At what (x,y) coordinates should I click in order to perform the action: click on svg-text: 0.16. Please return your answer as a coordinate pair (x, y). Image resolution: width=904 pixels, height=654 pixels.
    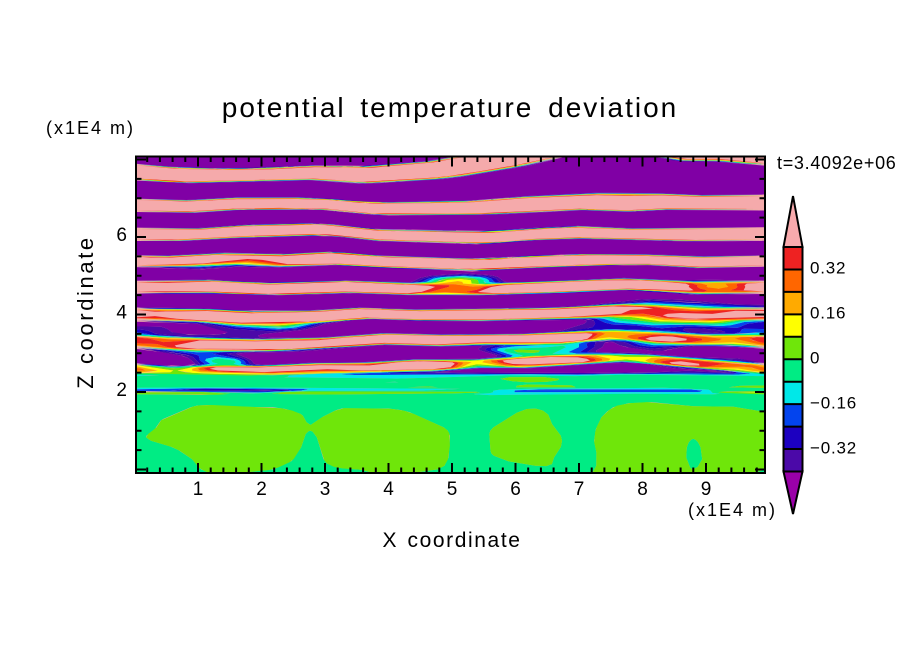
    Looking at the image, I should click on (828, 313).